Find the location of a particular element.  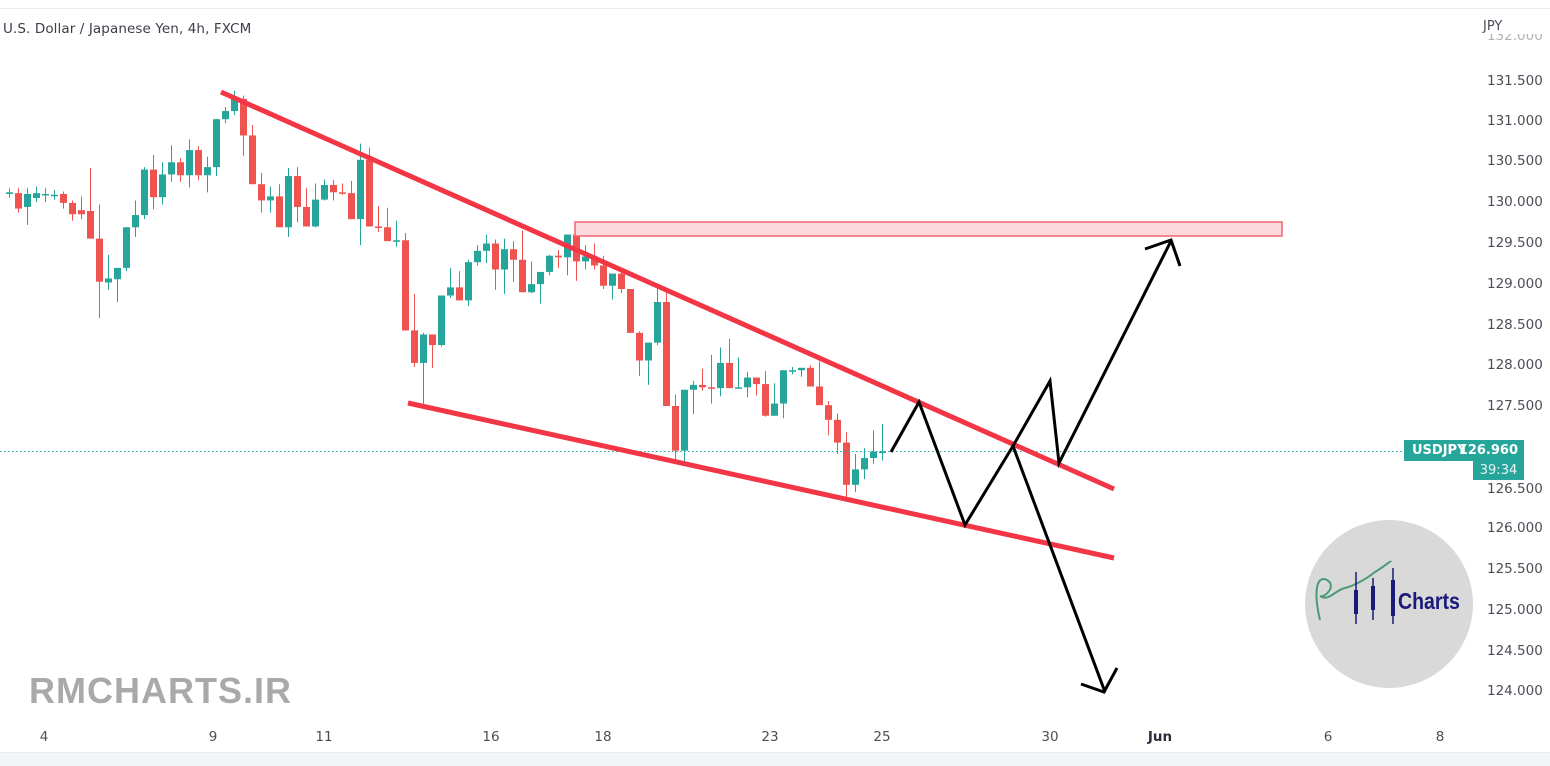

price-tick-label: 127.500 is located at coordinates (1515, 406).